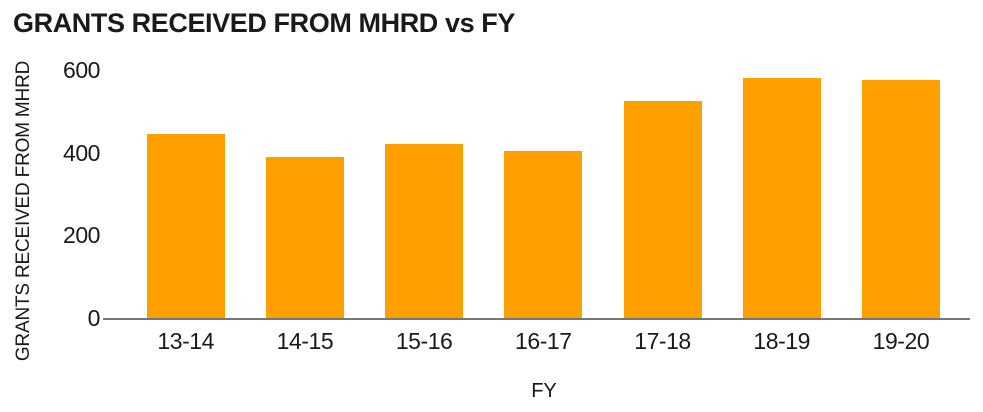 This screenshot has height=412, width=983. What do you see at coordinates (81, 70) in the screenshot?
I see `y-tick-label-600: 600` at bounding box center [81, 70].